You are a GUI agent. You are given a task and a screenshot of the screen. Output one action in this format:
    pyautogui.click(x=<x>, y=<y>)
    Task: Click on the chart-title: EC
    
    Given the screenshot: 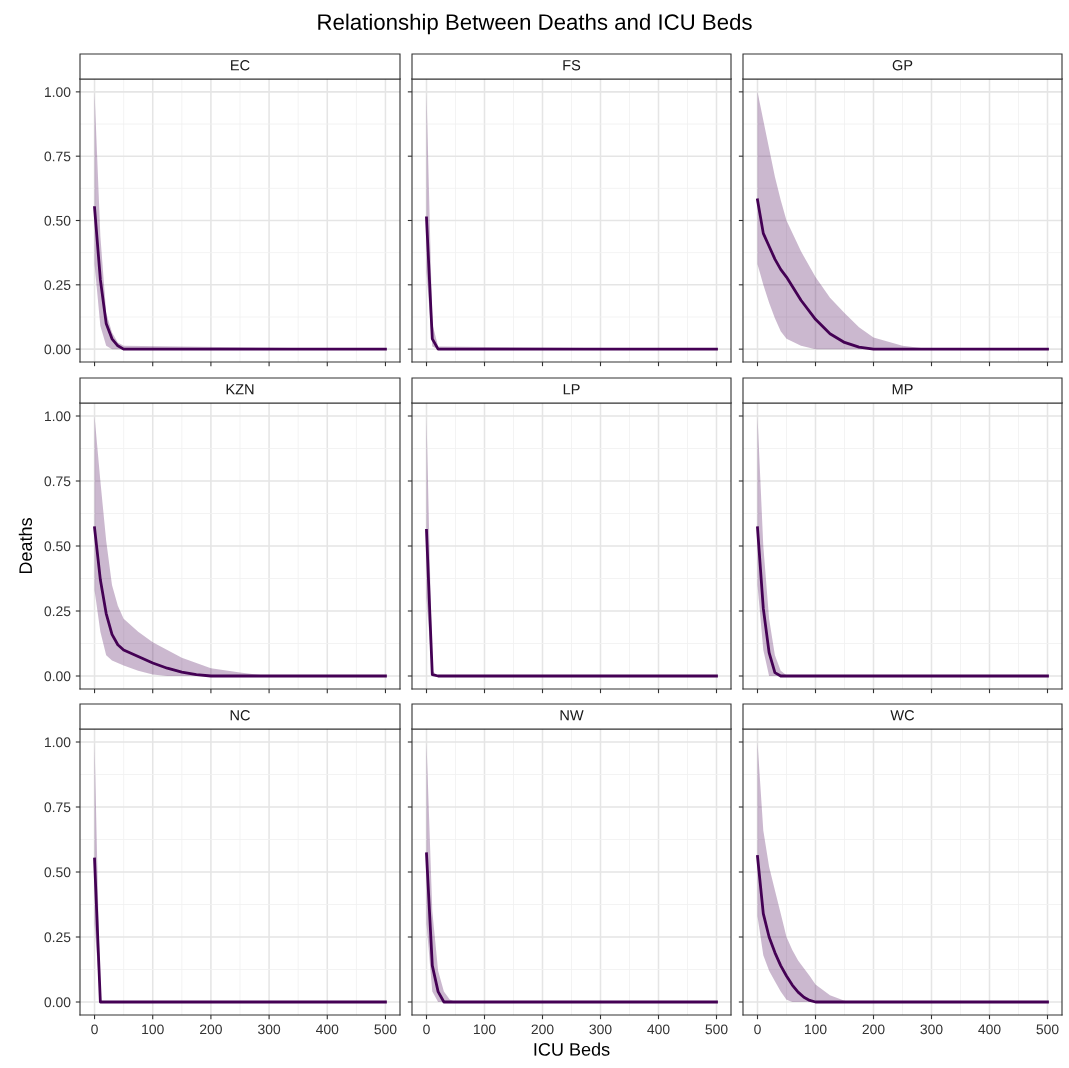 What is the action you would take?
    pyautogui.click(x=240, y=65)
    